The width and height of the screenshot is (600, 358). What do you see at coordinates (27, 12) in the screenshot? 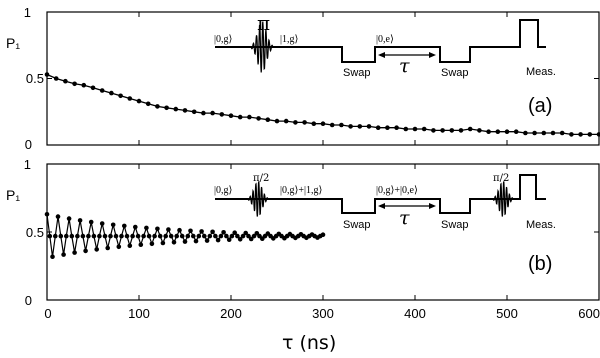
I see `panel-a-ytick-1: 1` at bounding box center [27, 12].